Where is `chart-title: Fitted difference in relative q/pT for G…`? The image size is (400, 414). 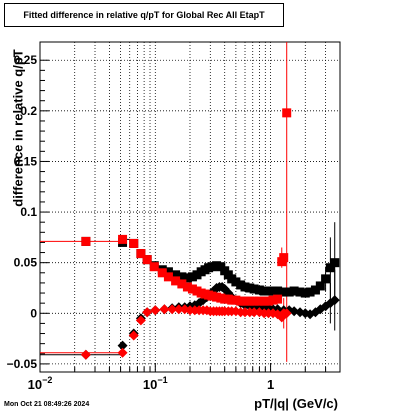
chart-title: Fitted difference in relative q/pT for G… is located at coordinates (144, 15).